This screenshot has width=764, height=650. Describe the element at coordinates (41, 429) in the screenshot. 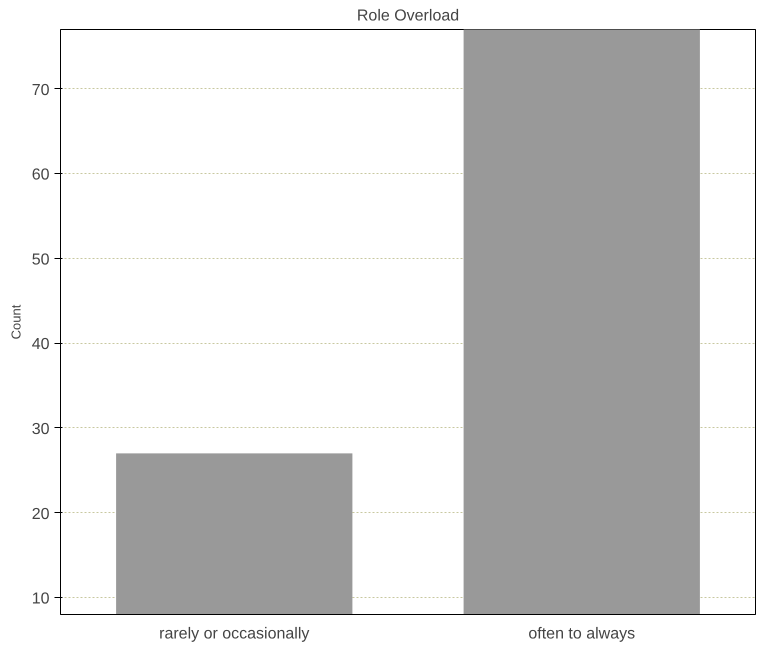

I see `y-tick-label: 30` at that location.